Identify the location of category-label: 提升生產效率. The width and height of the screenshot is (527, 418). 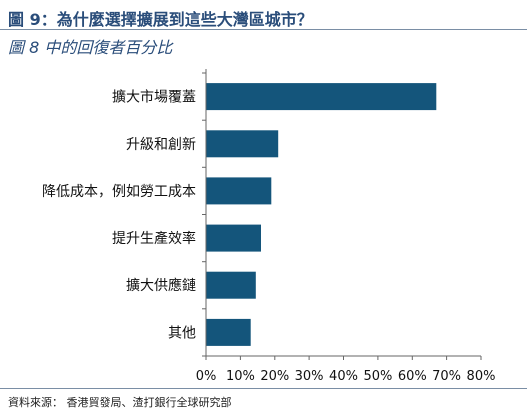
(154, 238).